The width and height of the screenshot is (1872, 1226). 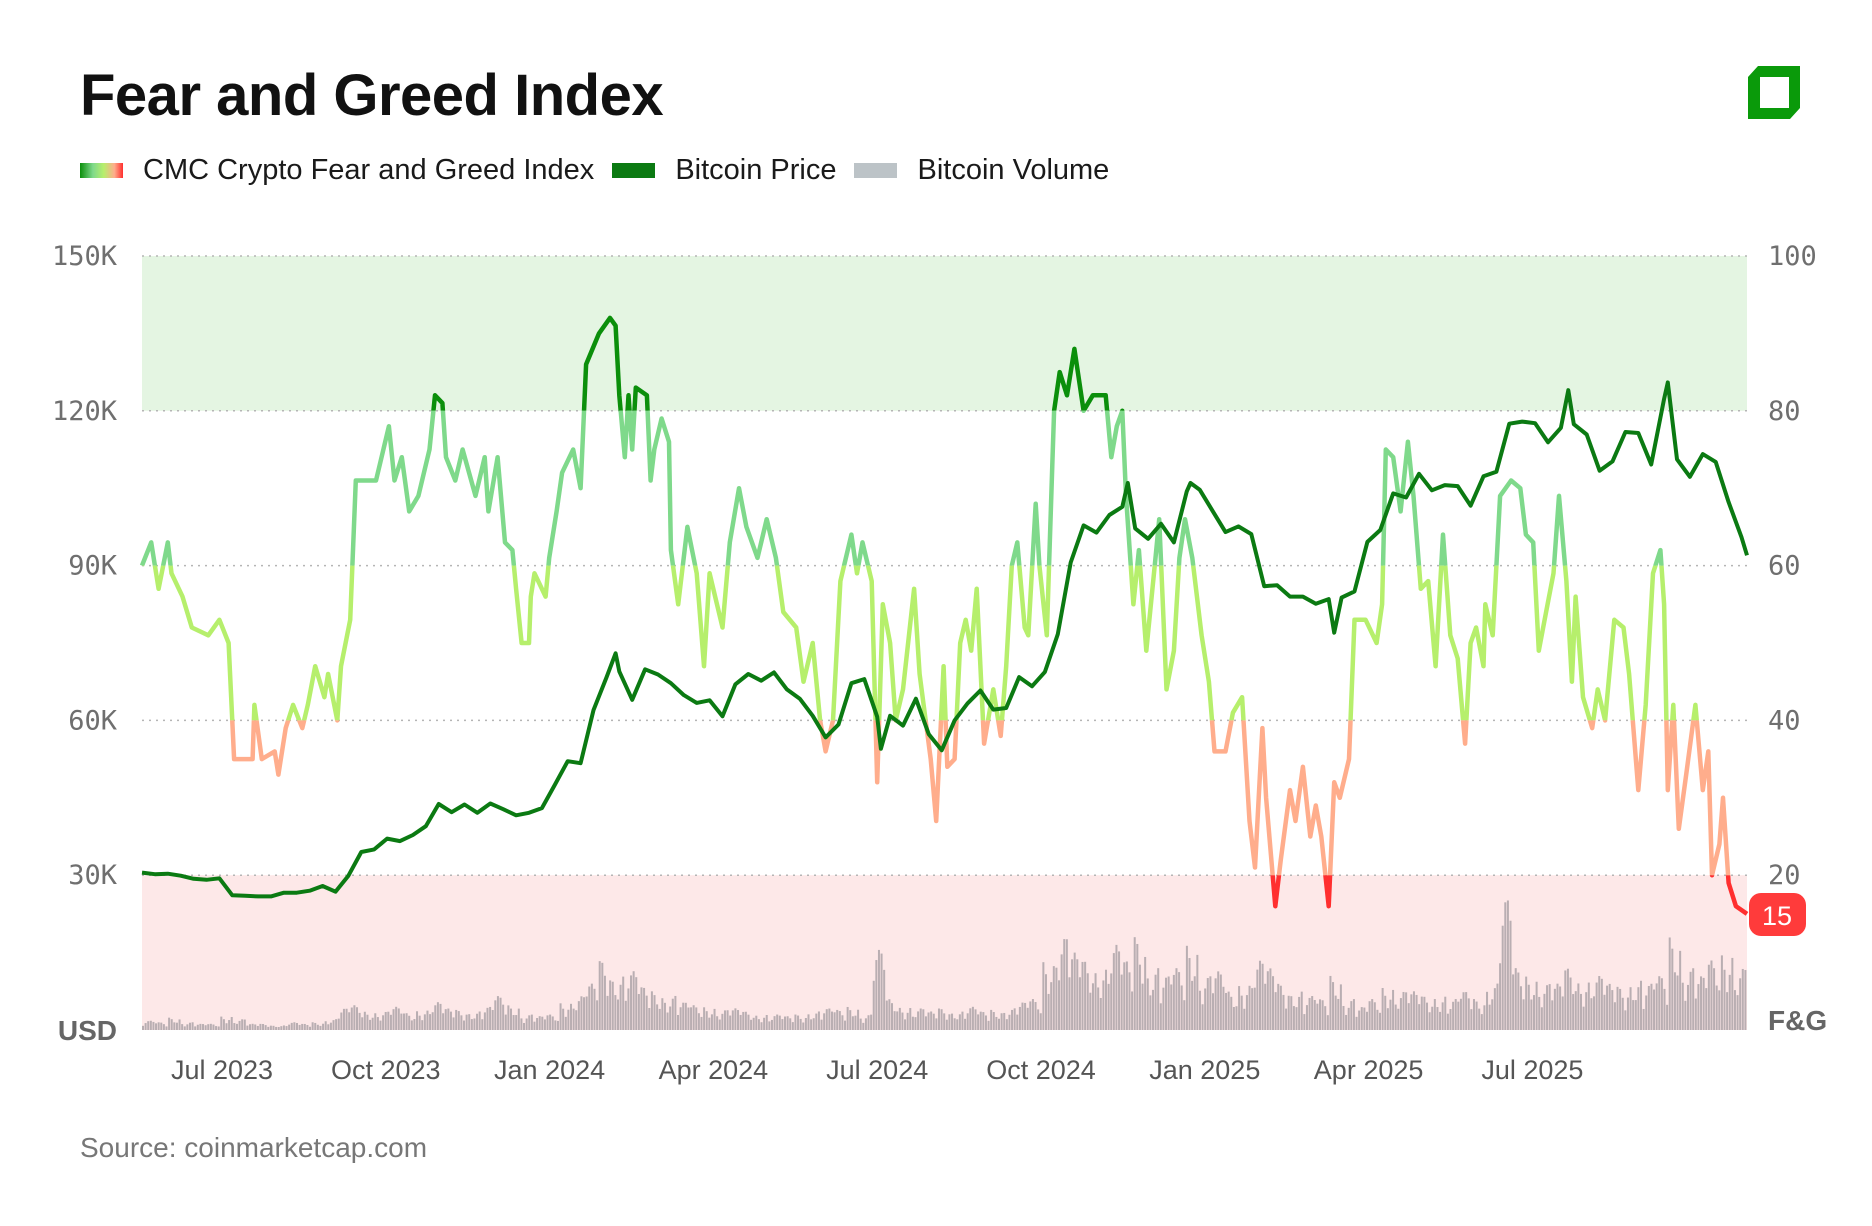 What do you see at coordinates (1797, 1020) in the screenshot?
I see `y-axis-right-unit: F&G` at bounding box center [1797, 1020].